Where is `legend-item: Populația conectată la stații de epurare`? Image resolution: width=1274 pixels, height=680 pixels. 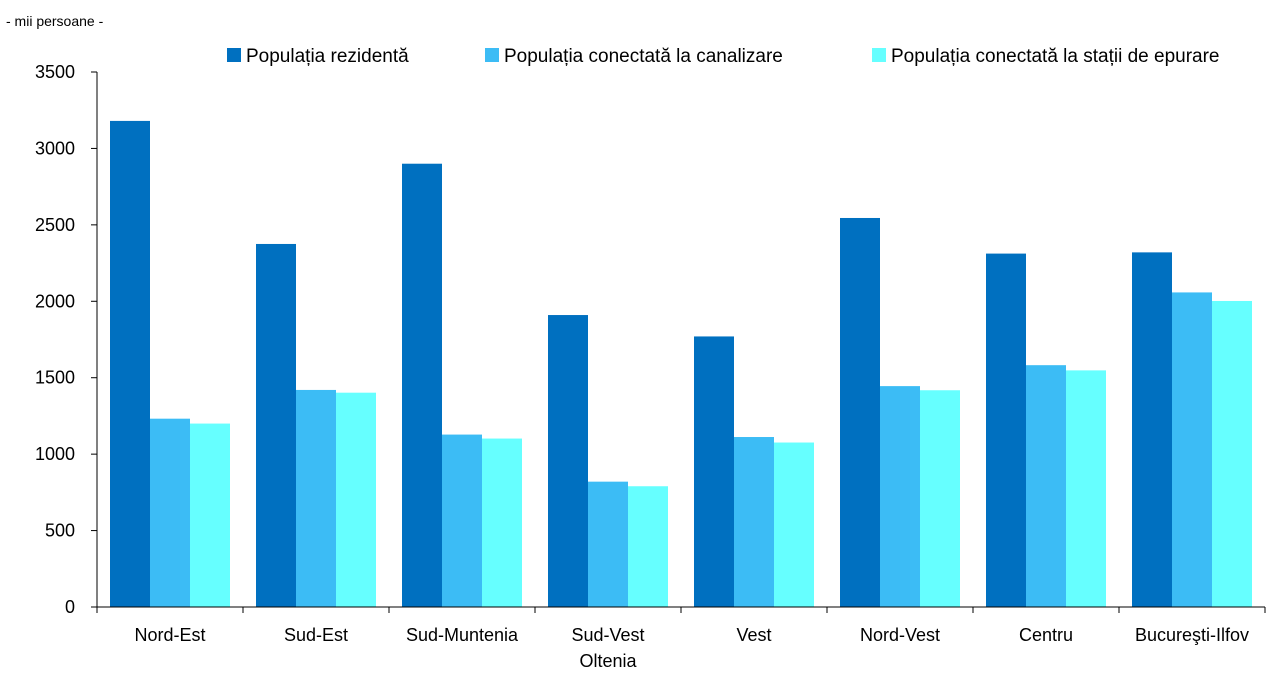 legend-item: Populația conectată la stații de epurare is located at coordinates (1046, 56).